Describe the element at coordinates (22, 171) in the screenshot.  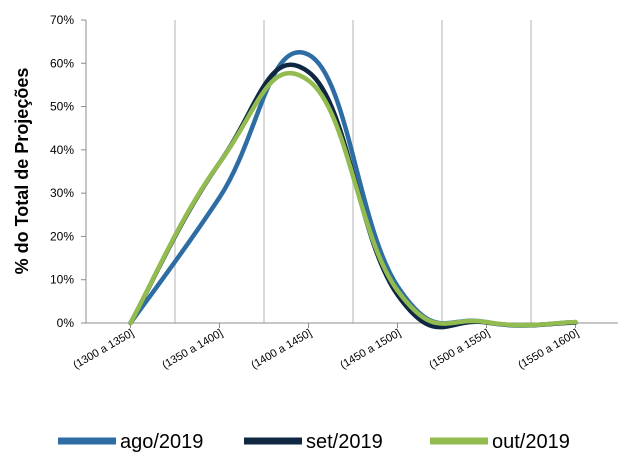
I see `y-axis-label: % do Total de Projeções` at that location.